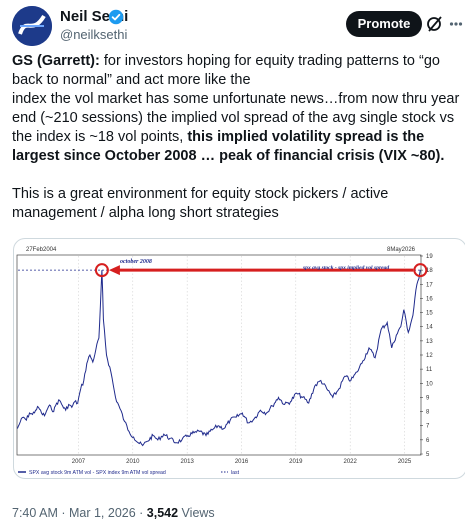 Image resolution: width=465 pixels, height=525 pixels. What do you see at coordinates (428, 398) in the screenshot?
I see `y-tick-label: 9` at bounding box center [428, 398].